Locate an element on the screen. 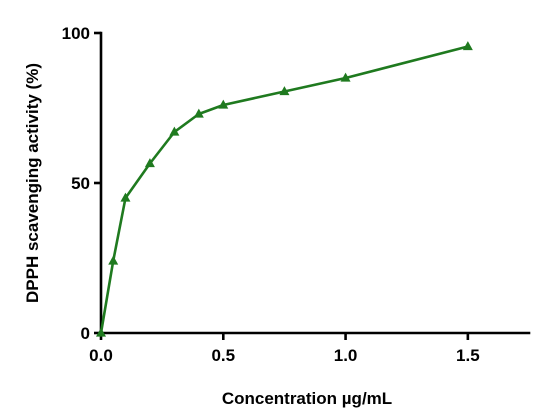 The height and width of the screenshot is (419, 550). y-tick-label: 100 is located at coordinates (76, 33).